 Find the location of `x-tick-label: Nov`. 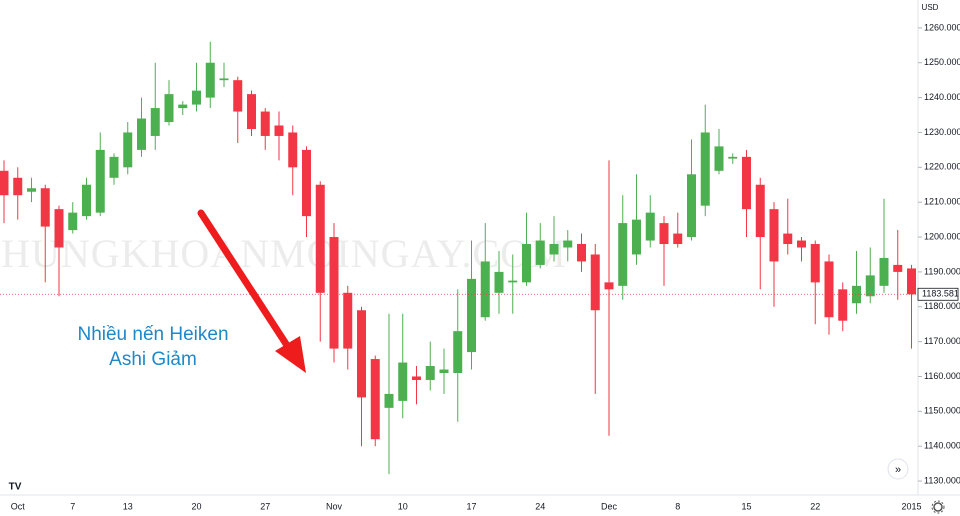

x-tick-label: Nov is located at coordinates (334, 506).